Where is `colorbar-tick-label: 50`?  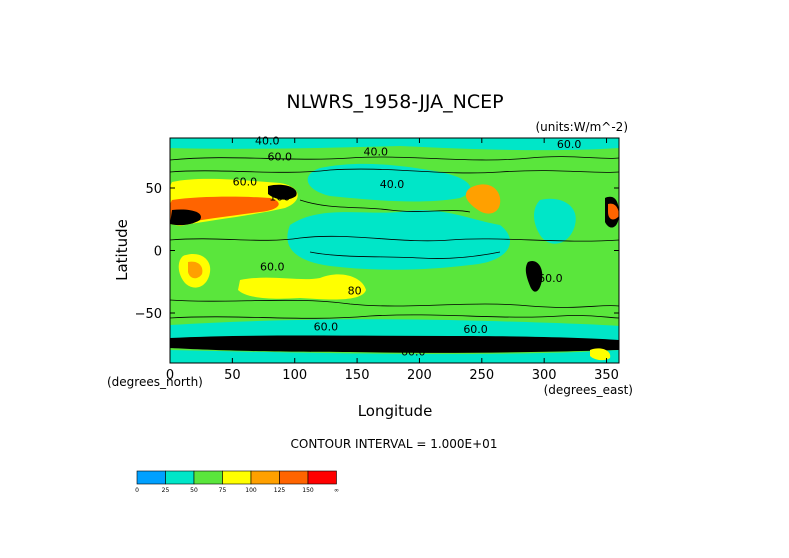 colorbar-tick-label: 50 is located at coordinates (194, 490).